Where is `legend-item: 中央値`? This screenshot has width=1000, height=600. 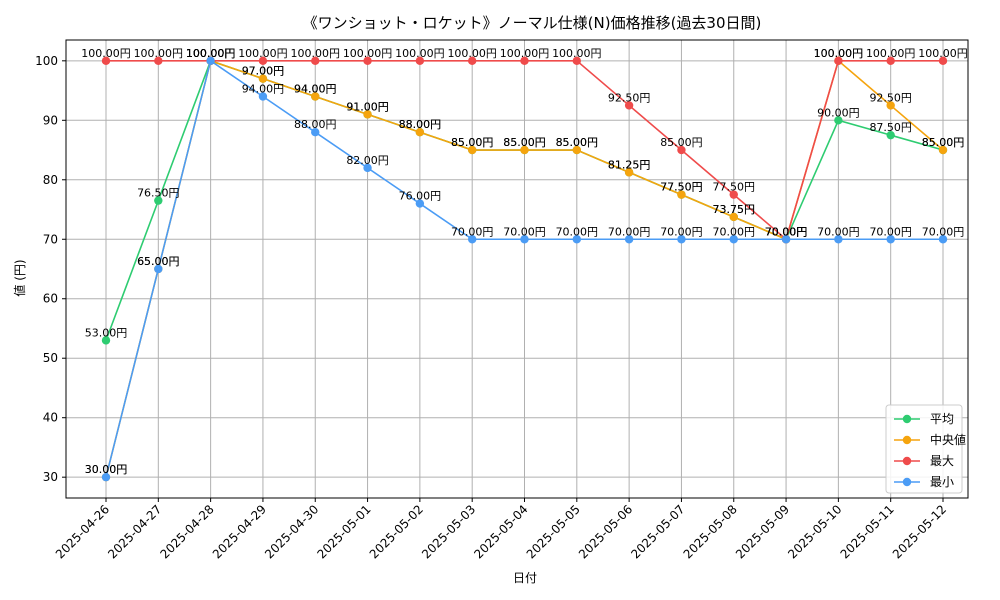 legend-item: 中央値 is located at coordinates (930, 439).